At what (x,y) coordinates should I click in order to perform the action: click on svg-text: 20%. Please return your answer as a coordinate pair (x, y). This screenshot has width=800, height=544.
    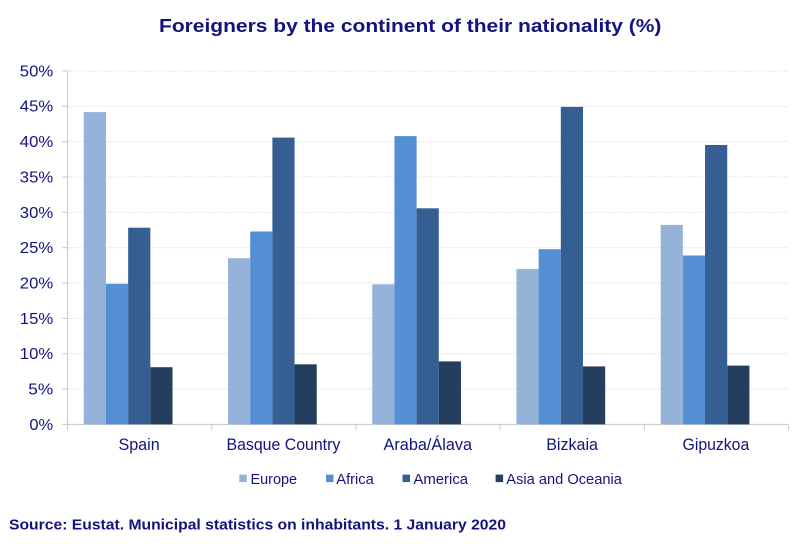
    Looking at the image, I should click on (36, 283).